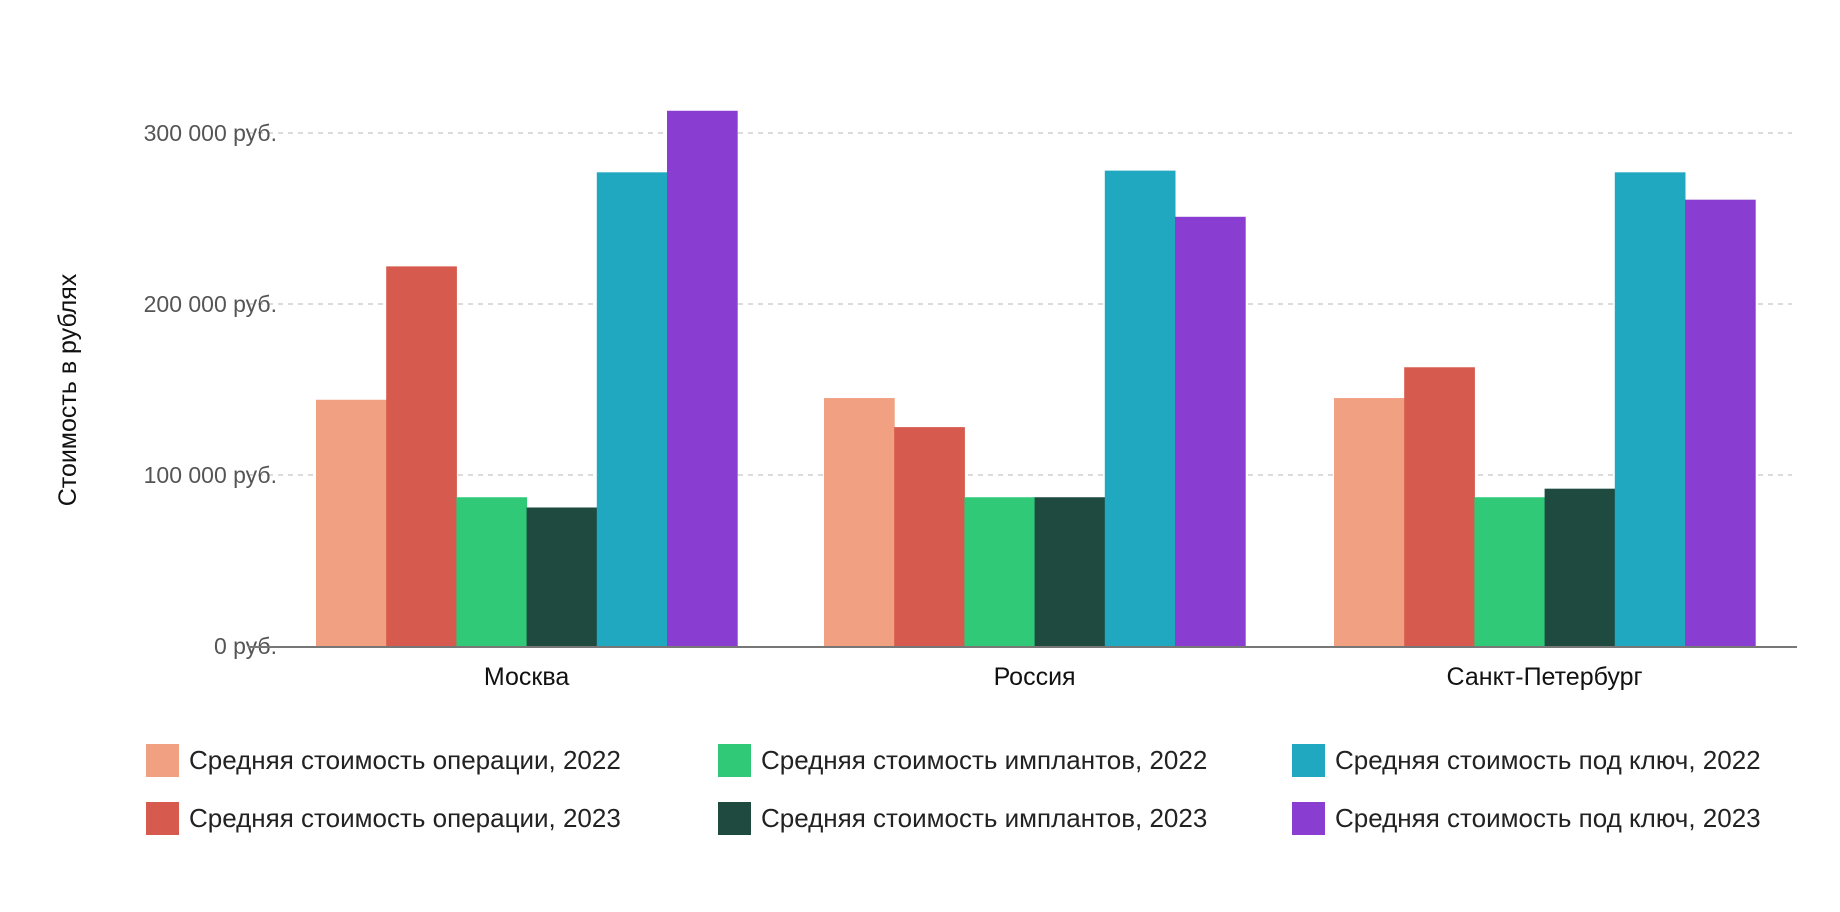 This screenshot has width=1840, height=912. I want to click on x-axis-categories: Москва Россия Санкт-Петербург, so click(1063, 677).